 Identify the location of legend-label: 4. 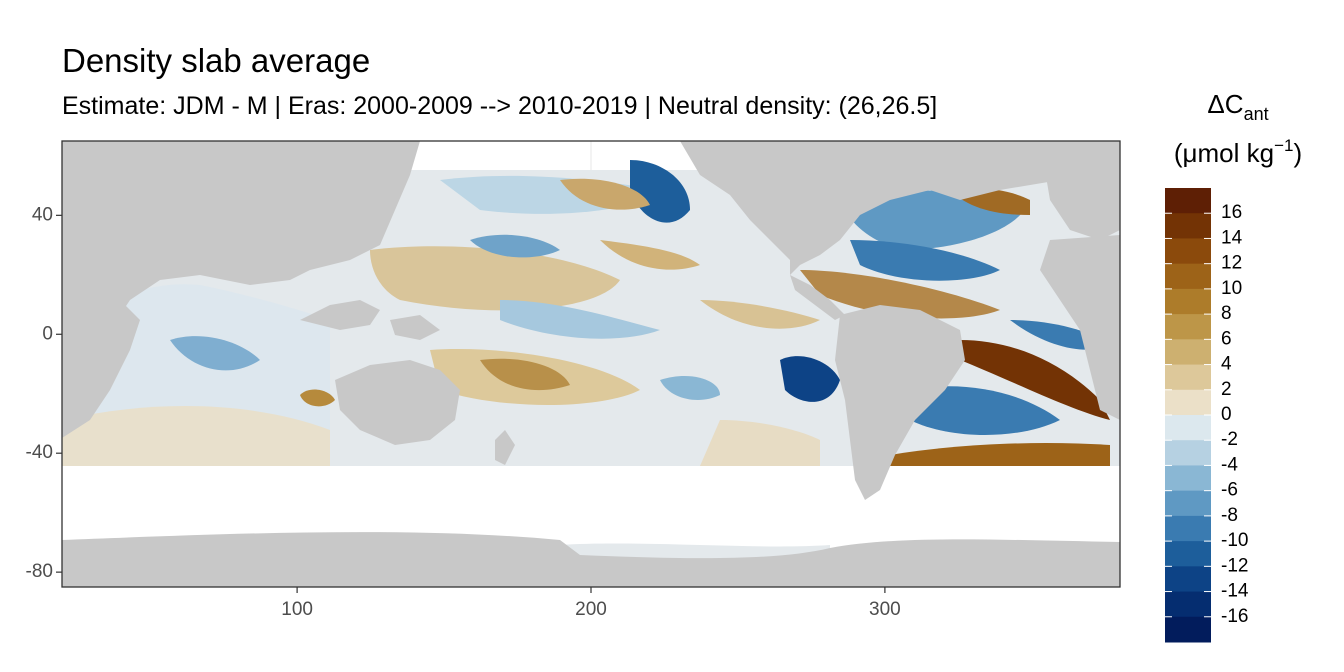
(1226, 364).